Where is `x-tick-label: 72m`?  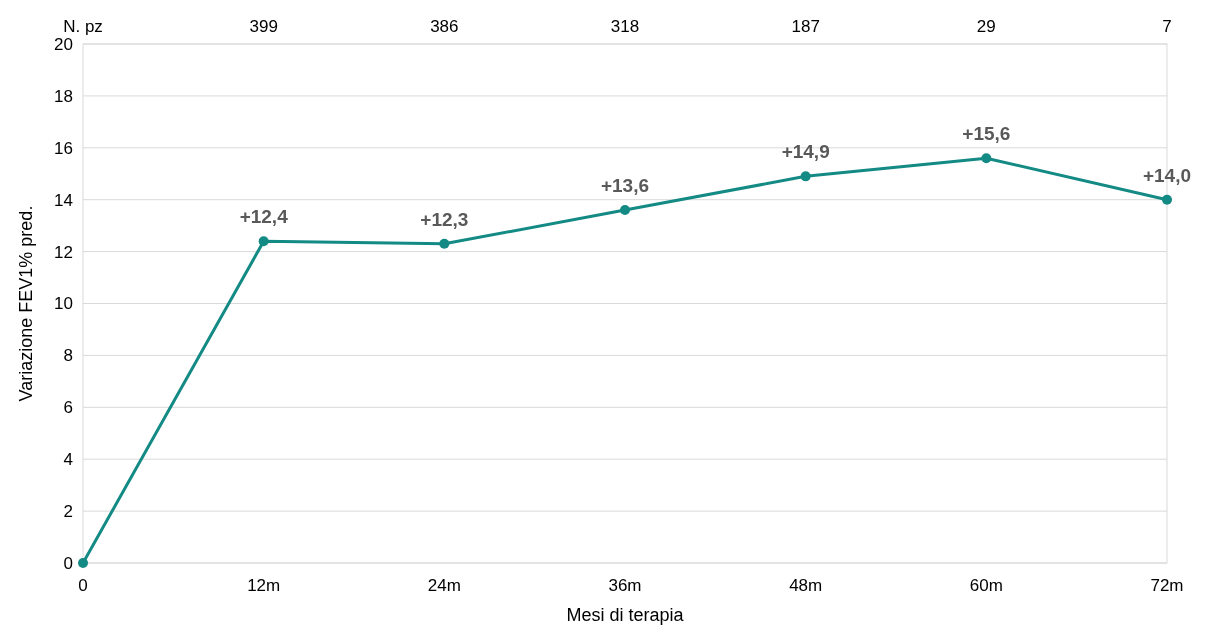
x-tick-label: 72m is located at coordinates (1167, 585).